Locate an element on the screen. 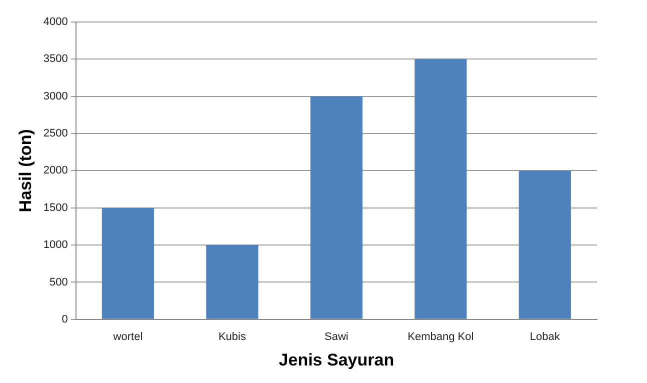  y-tick-label: 3000 is located at coordinates (55, 96).